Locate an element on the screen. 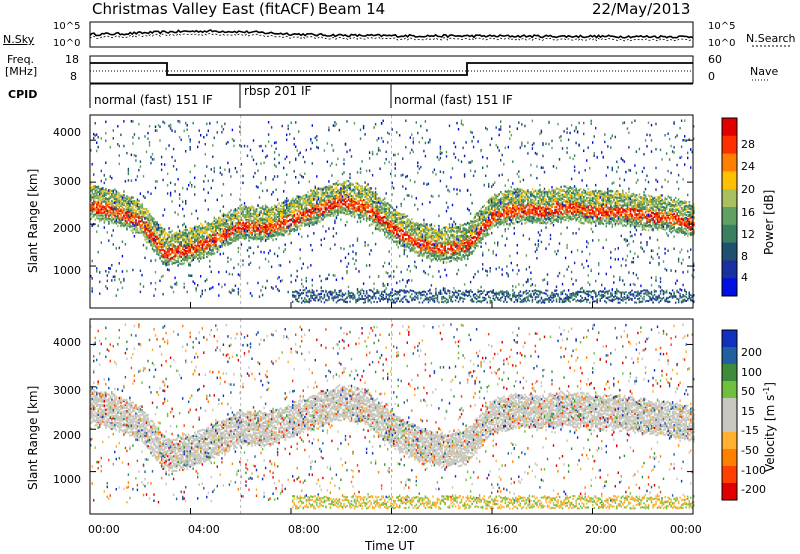 This screenshot has height=554, width=800. xtick-0000: 00:00 is located at coordinates (104, 529).